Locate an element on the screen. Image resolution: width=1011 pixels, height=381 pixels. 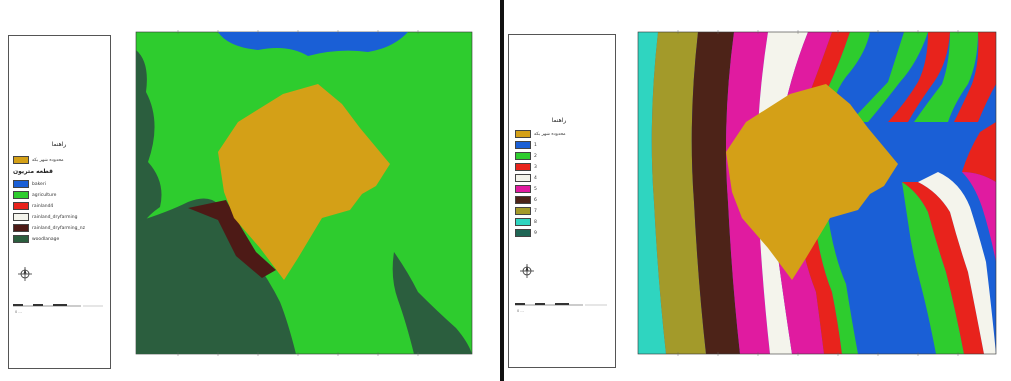
legend-item: woodlanage is located at coordinates (36, 239).